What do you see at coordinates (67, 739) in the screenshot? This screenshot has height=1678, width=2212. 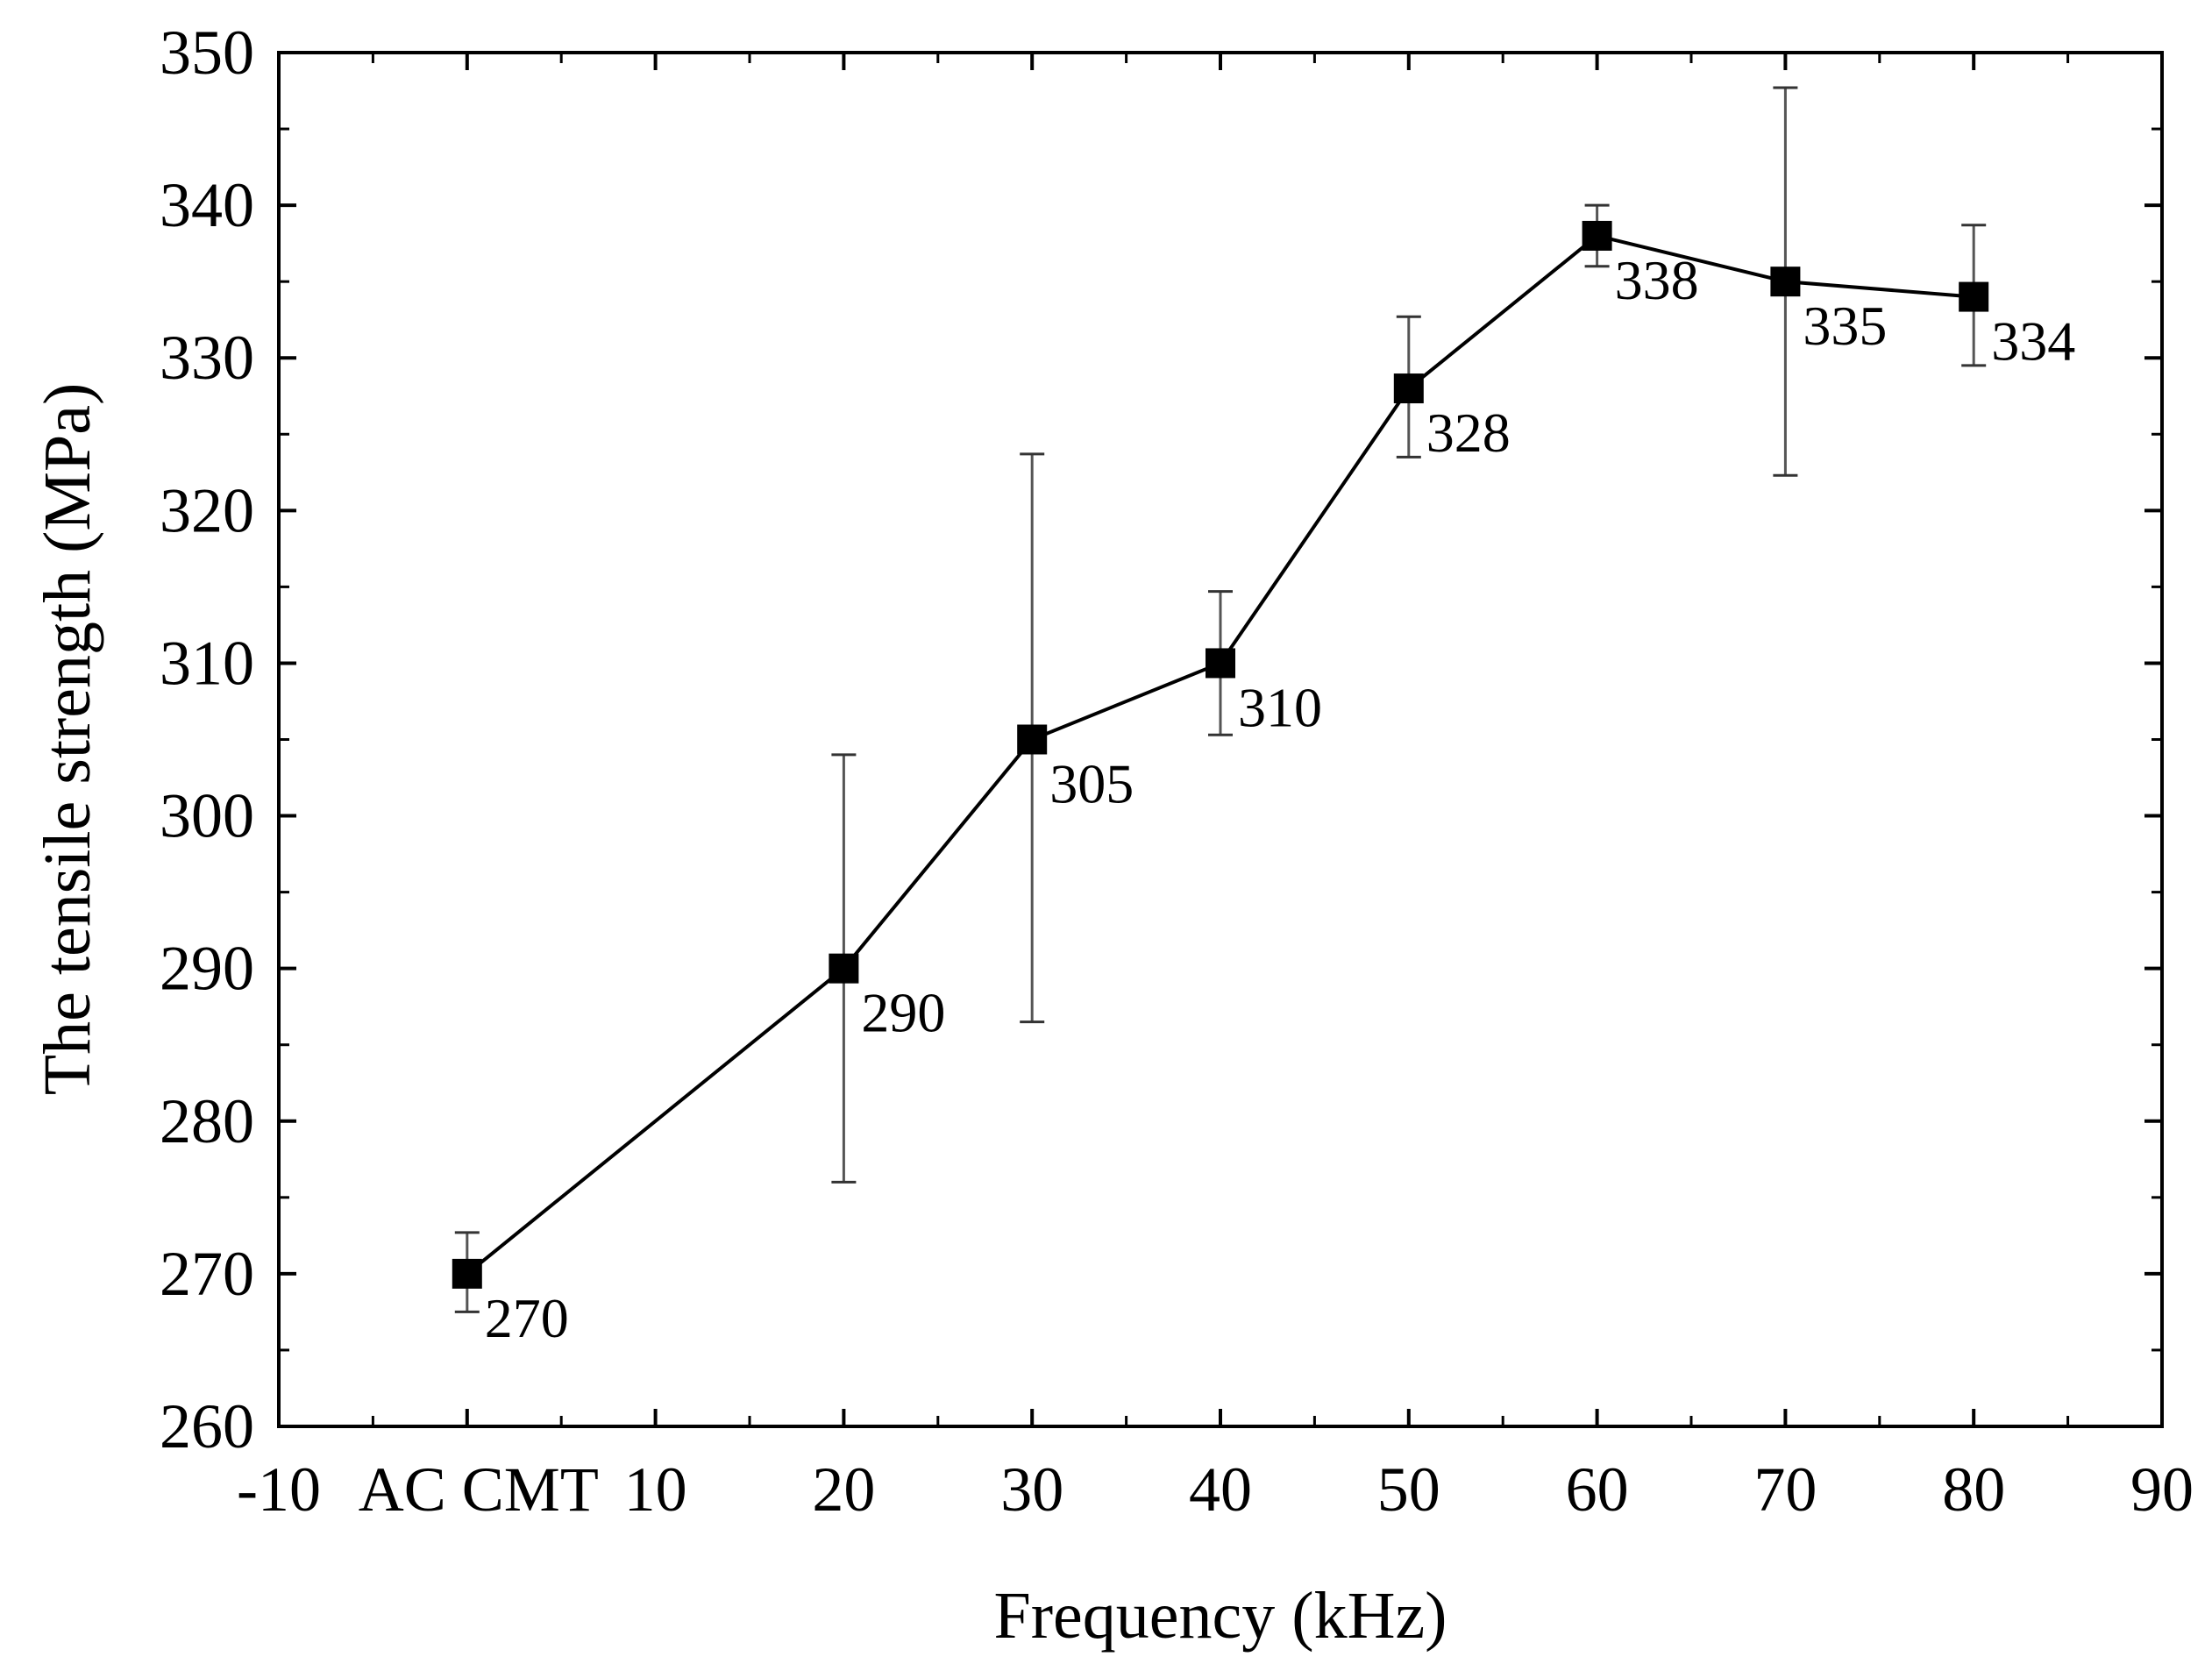 I see `y-axis-title: The tensile strength (MPa)` at bounding box center [67, 739].